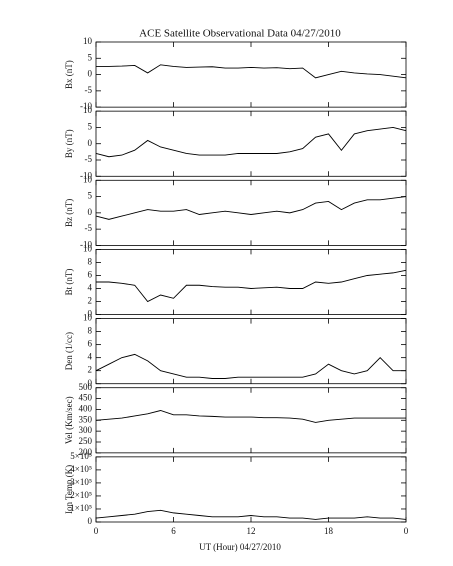 The width and height of the screenshot is (453, 566). I want to click on x-tick-label: 18, so click(329, 531).